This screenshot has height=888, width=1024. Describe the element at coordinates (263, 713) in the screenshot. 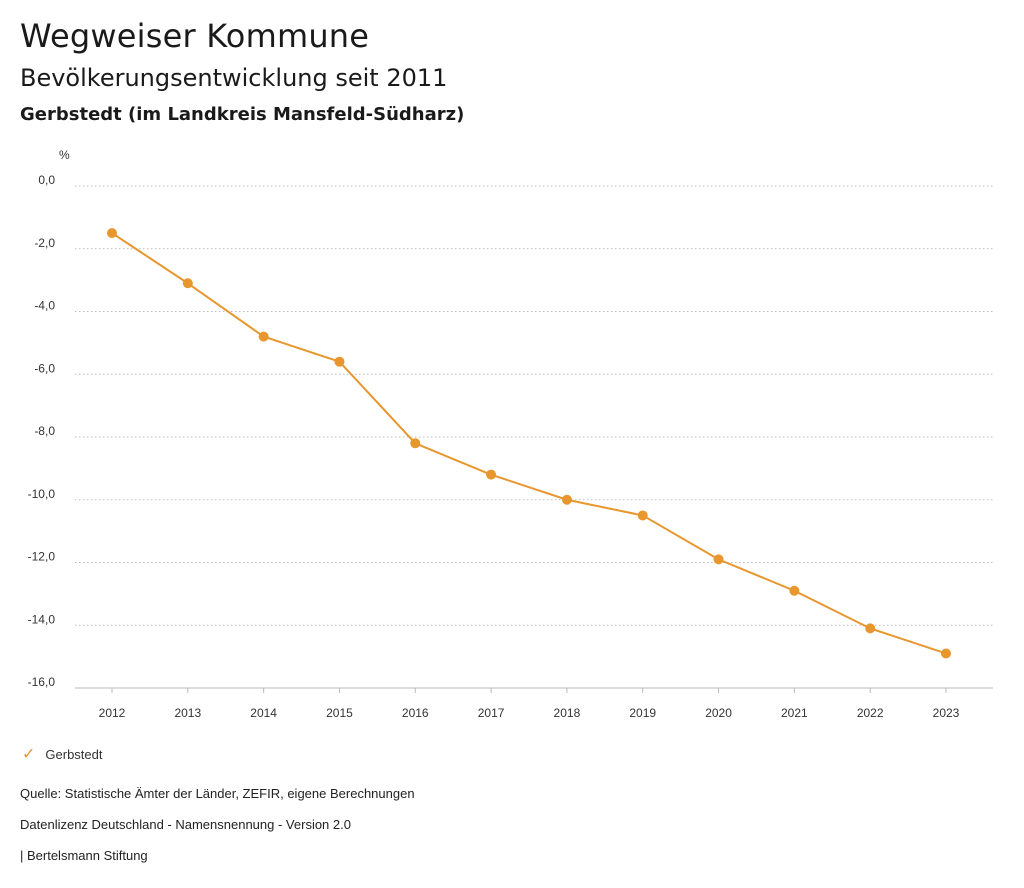

I see `x-tick-label: 2014` at that location.